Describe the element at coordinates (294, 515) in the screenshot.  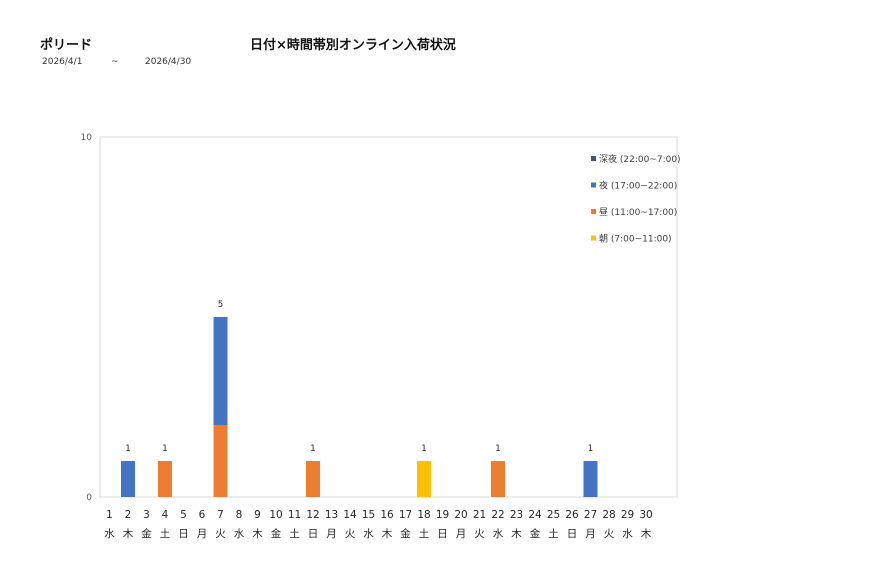
I see `x-tick-day: 11` at that location.